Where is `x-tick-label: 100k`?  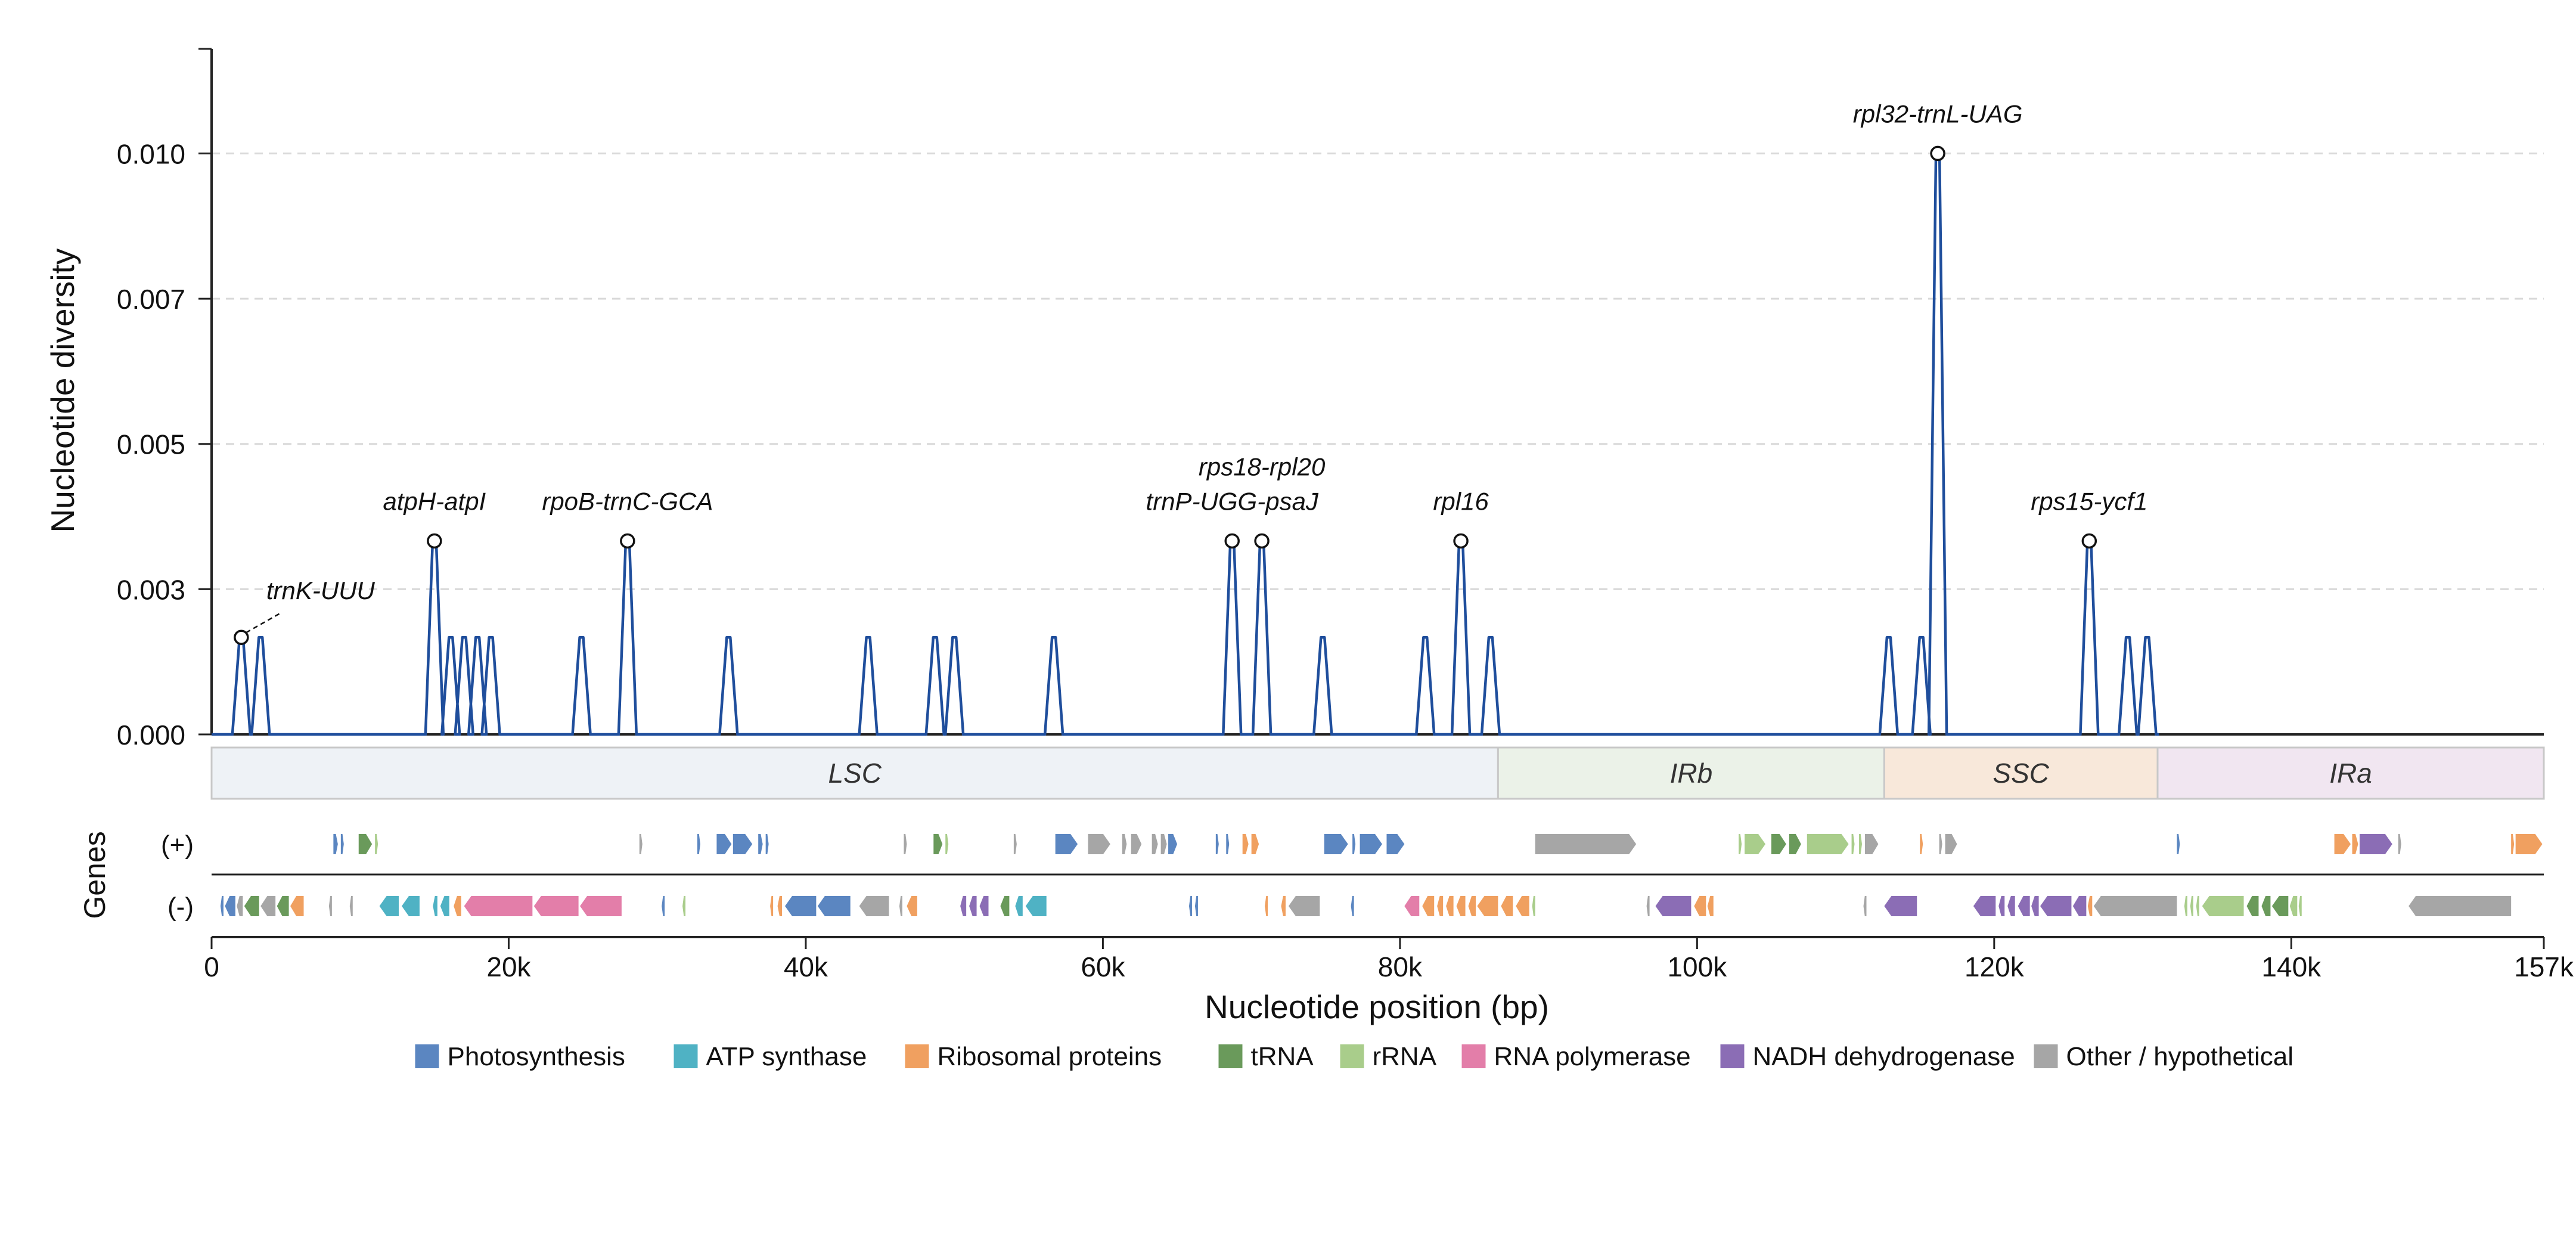
x-tick-label: 100k is located at coordinates (1697, 967).